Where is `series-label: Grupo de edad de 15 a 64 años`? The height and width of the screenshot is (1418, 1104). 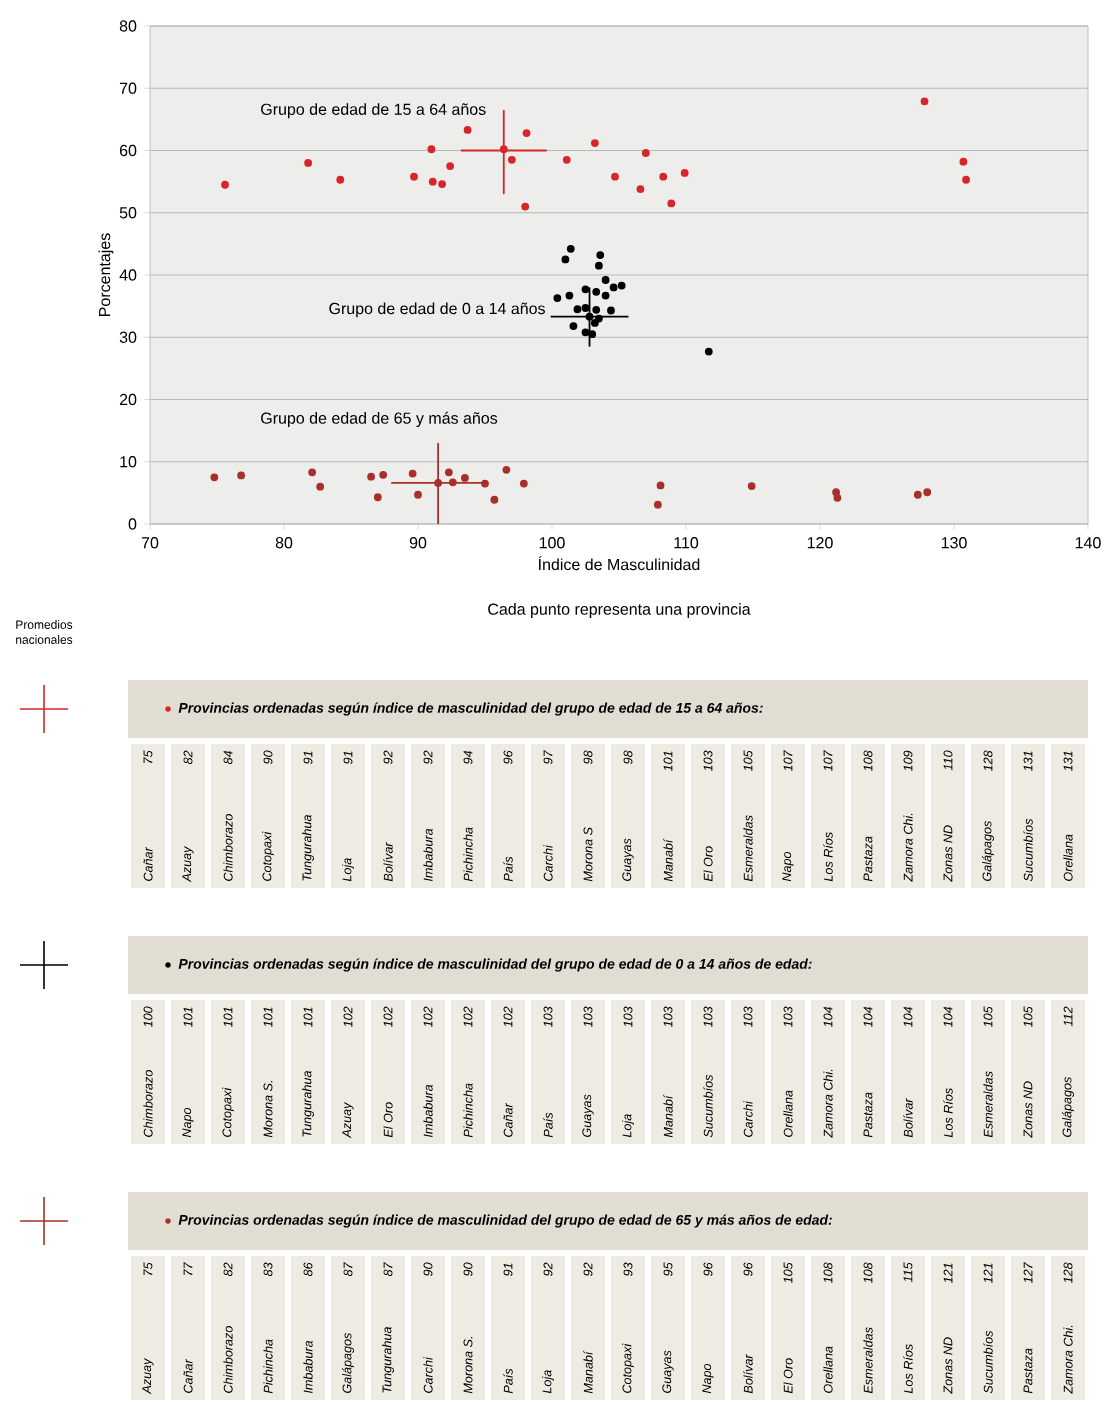 series-label: Grupo de edad de 15 a 64 años is located at coordinates (373, 111).